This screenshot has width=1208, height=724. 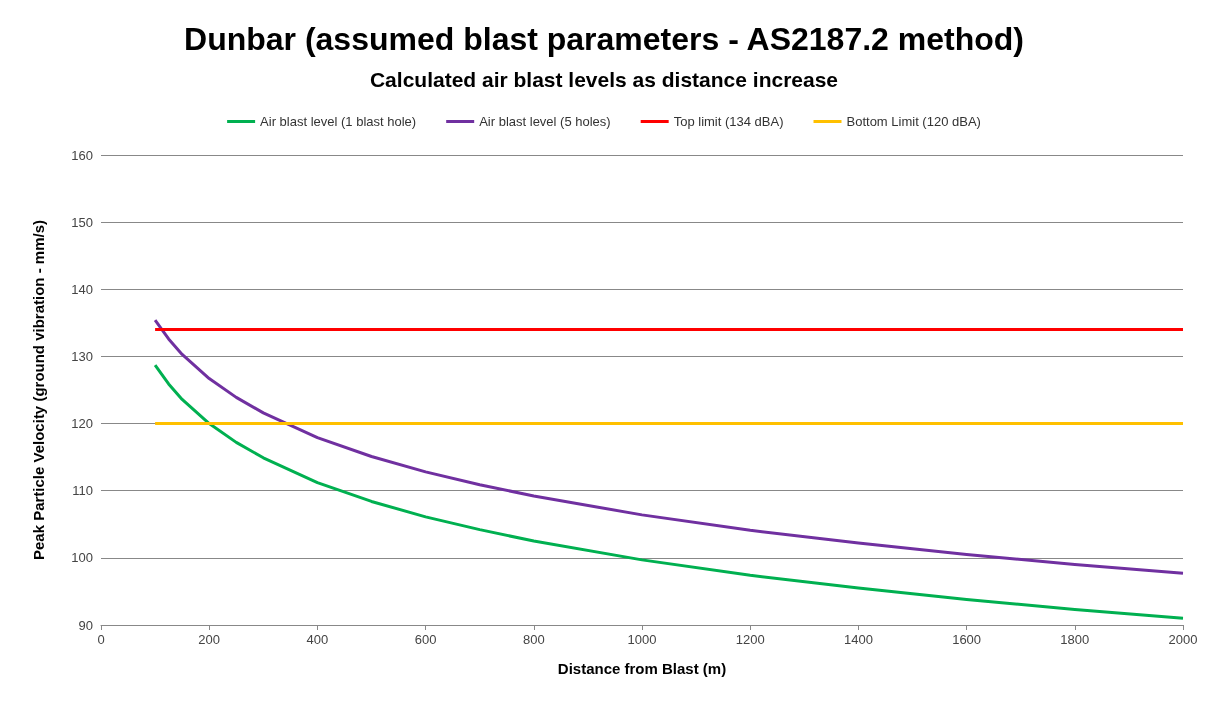 What do you see at coordinates (545, 121) in the screenshot?
I see `legend-label: Air blast level (5 holes)` at bounding box center [545, 121].